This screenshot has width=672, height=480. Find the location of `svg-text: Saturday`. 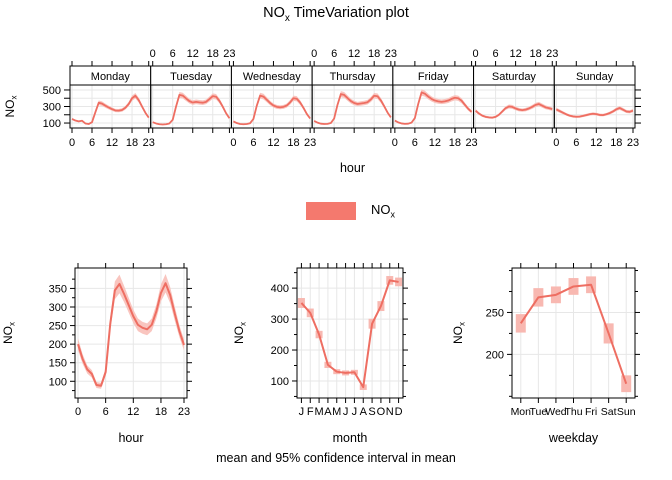

svg-text: Saturday is located at coordinates (514, 77).